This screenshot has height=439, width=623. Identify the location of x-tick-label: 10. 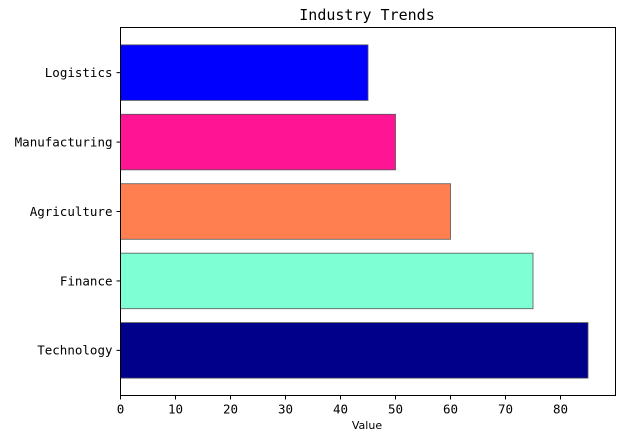
(175, 409).